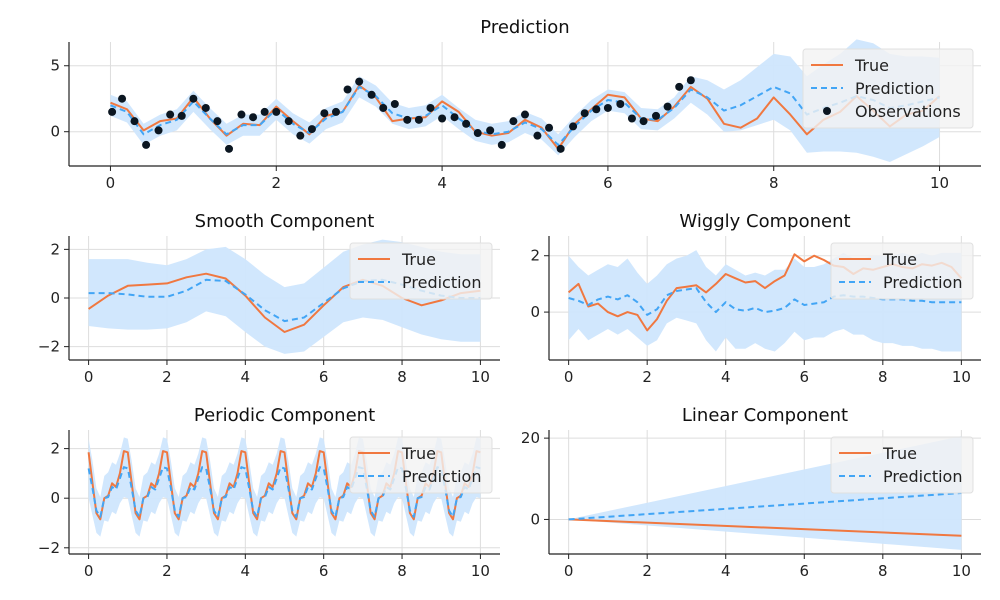 Image resolution: width=1000 pixels, height=600 pixels. Describe the element at coordinates (524, 27) in the screenshot. I see `chart-title: Prediction` at that location.